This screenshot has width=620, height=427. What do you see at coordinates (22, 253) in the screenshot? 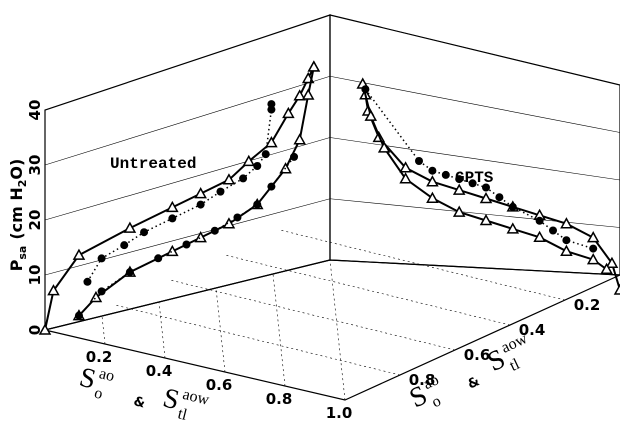
I see `label-part: sa` at bounding box center [22, 253].